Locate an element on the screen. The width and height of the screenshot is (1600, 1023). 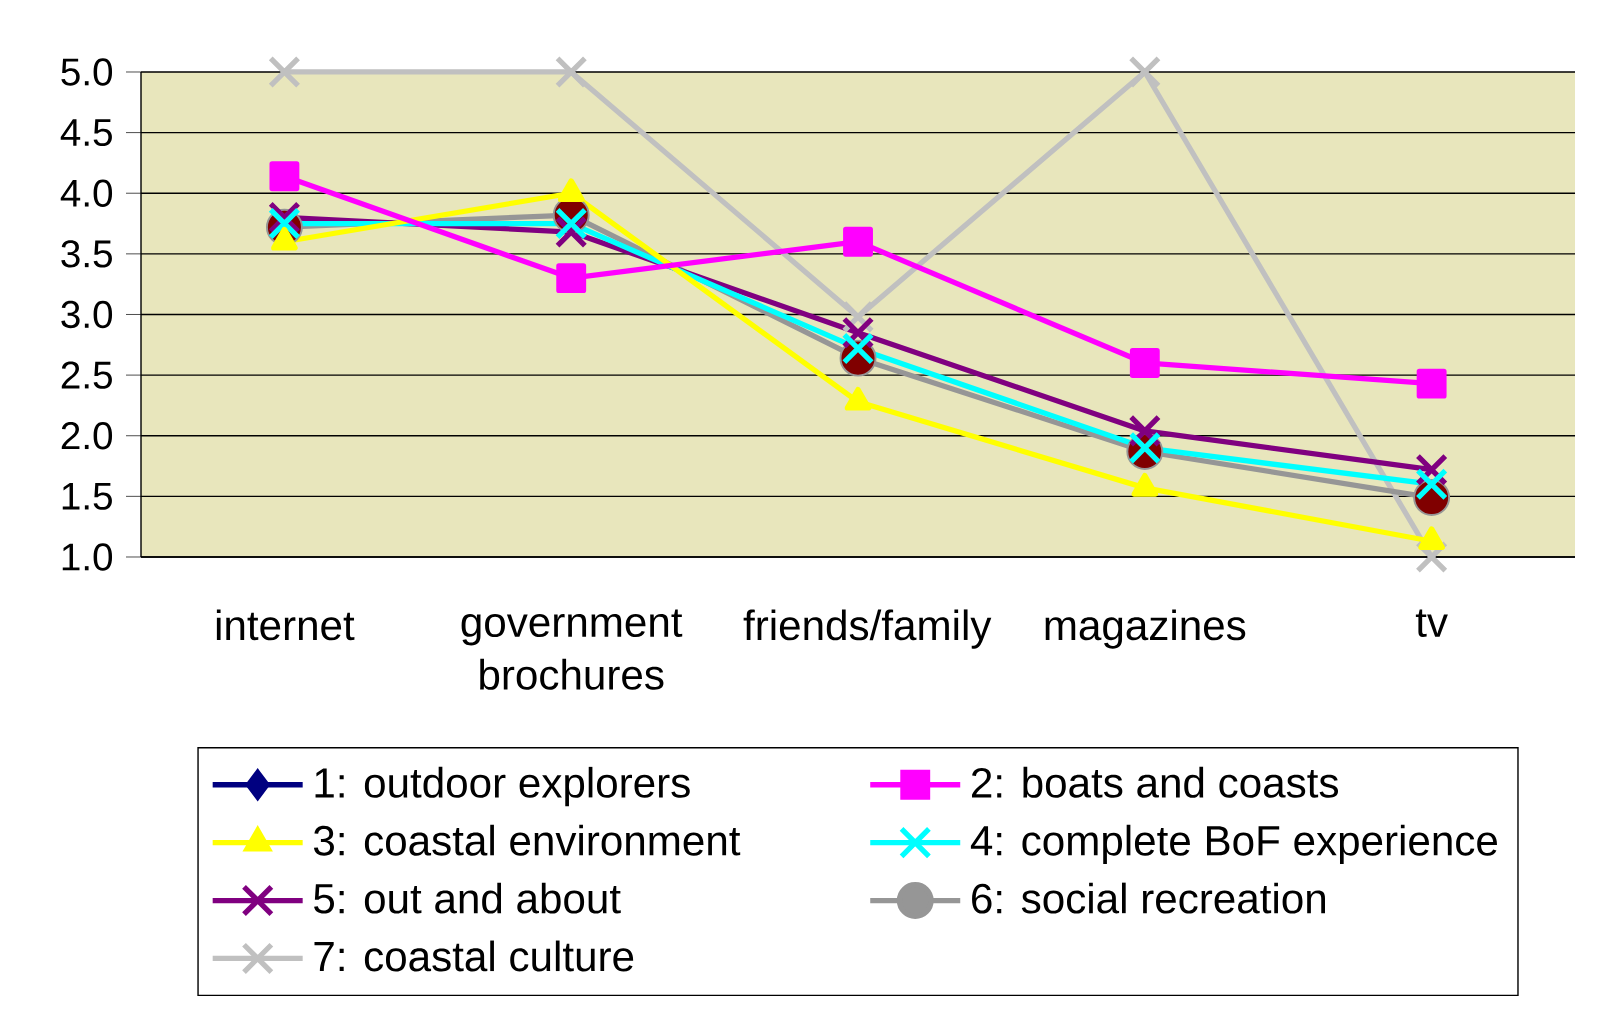
y-tick-label: 3.0 is located at coordinates (87, 314).